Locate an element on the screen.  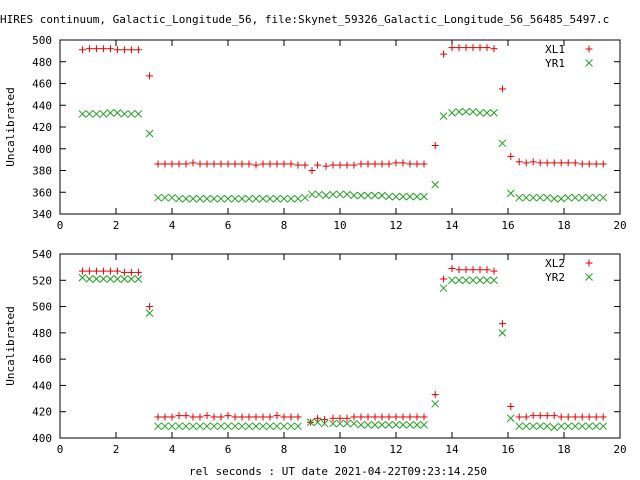
x-tick-label: 8 is located at coordinates (284, 225).